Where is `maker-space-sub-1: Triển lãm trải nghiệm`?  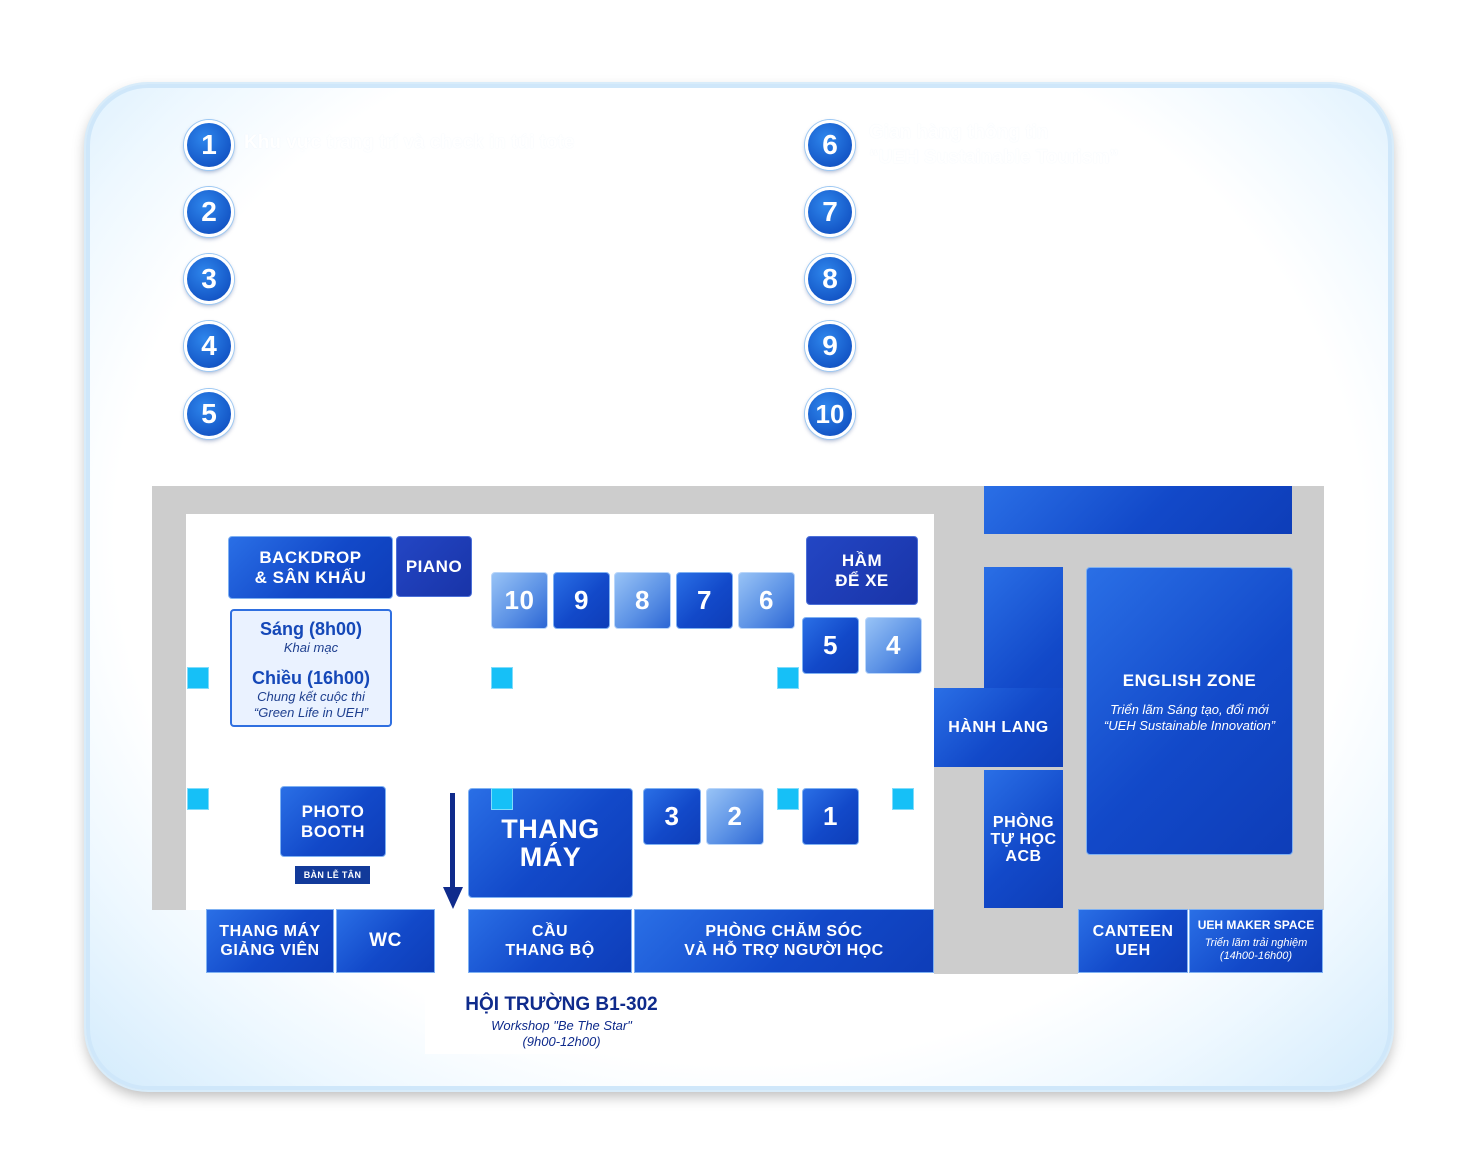 maker-space-sub-1: Triển lãm trải nghiệm is located at coordinates (1256, 943).